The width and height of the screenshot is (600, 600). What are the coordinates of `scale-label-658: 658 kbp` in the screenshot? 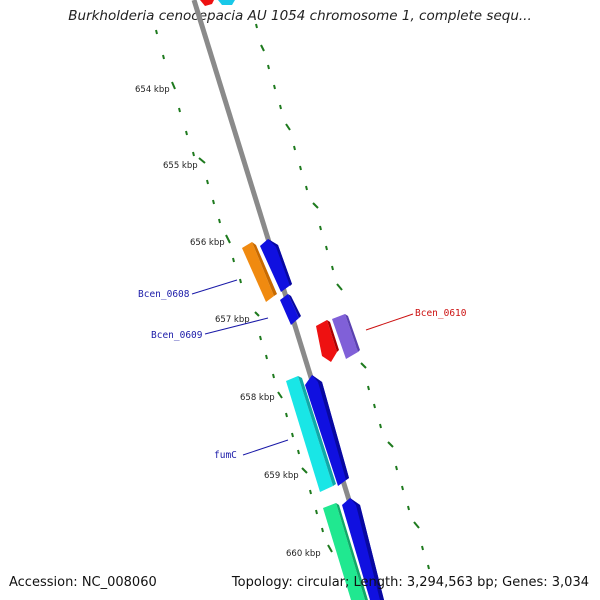 It's located at (257, 398).